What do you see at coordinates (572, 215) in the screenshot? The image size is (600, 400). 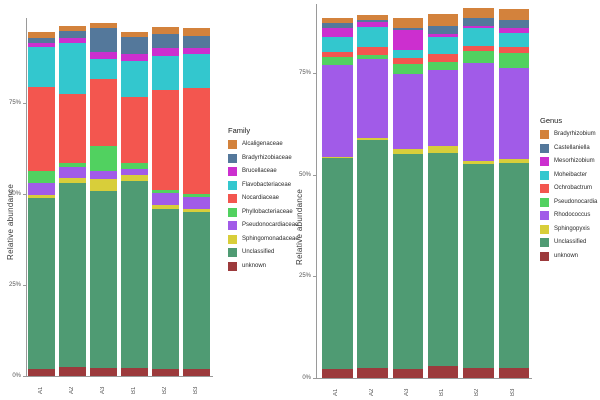 I see `legend-label: Rhodococcus` at bounding box center [572, 215].